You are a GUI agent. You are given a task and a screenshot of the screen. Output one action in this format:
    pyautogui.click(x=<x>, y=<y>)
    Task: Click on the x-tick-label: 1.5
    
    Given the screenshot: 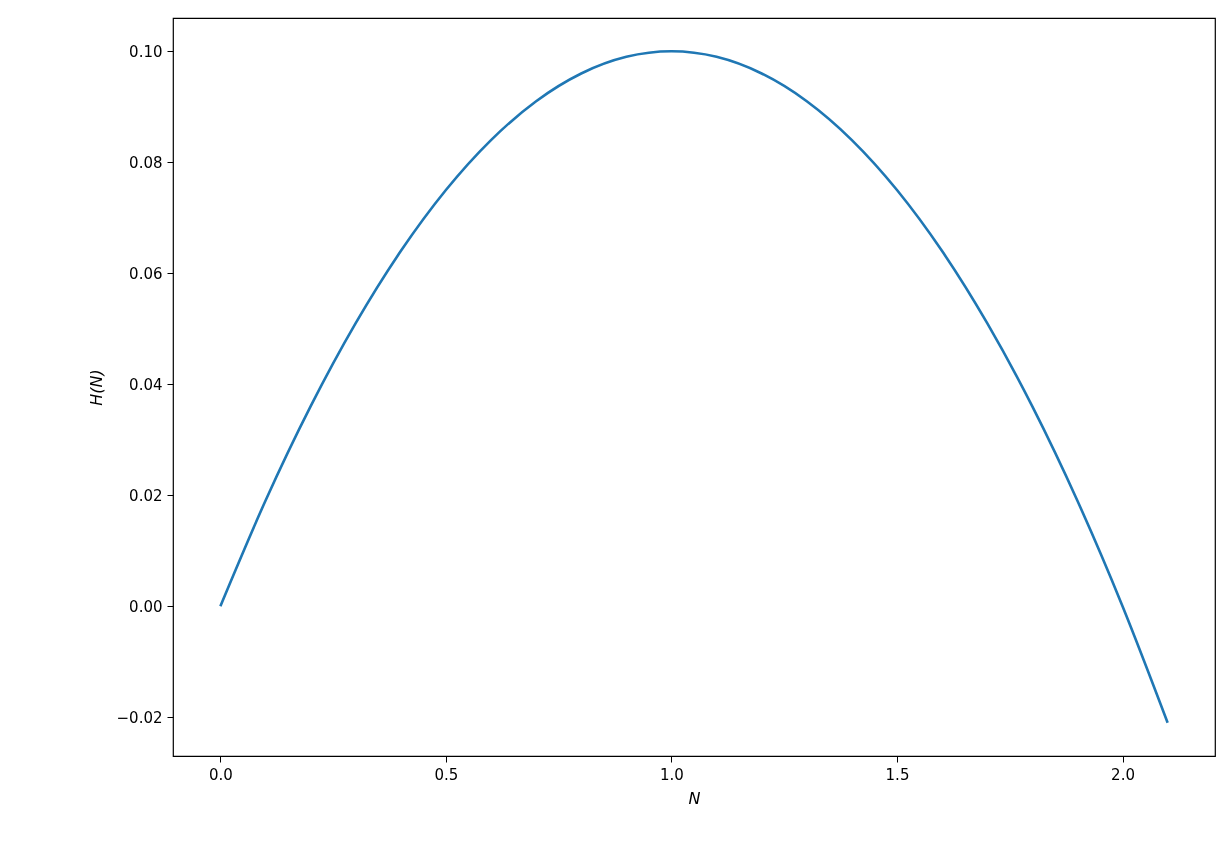 What is the action you would take?
    pyautogui.click(x=897, y=774)
    